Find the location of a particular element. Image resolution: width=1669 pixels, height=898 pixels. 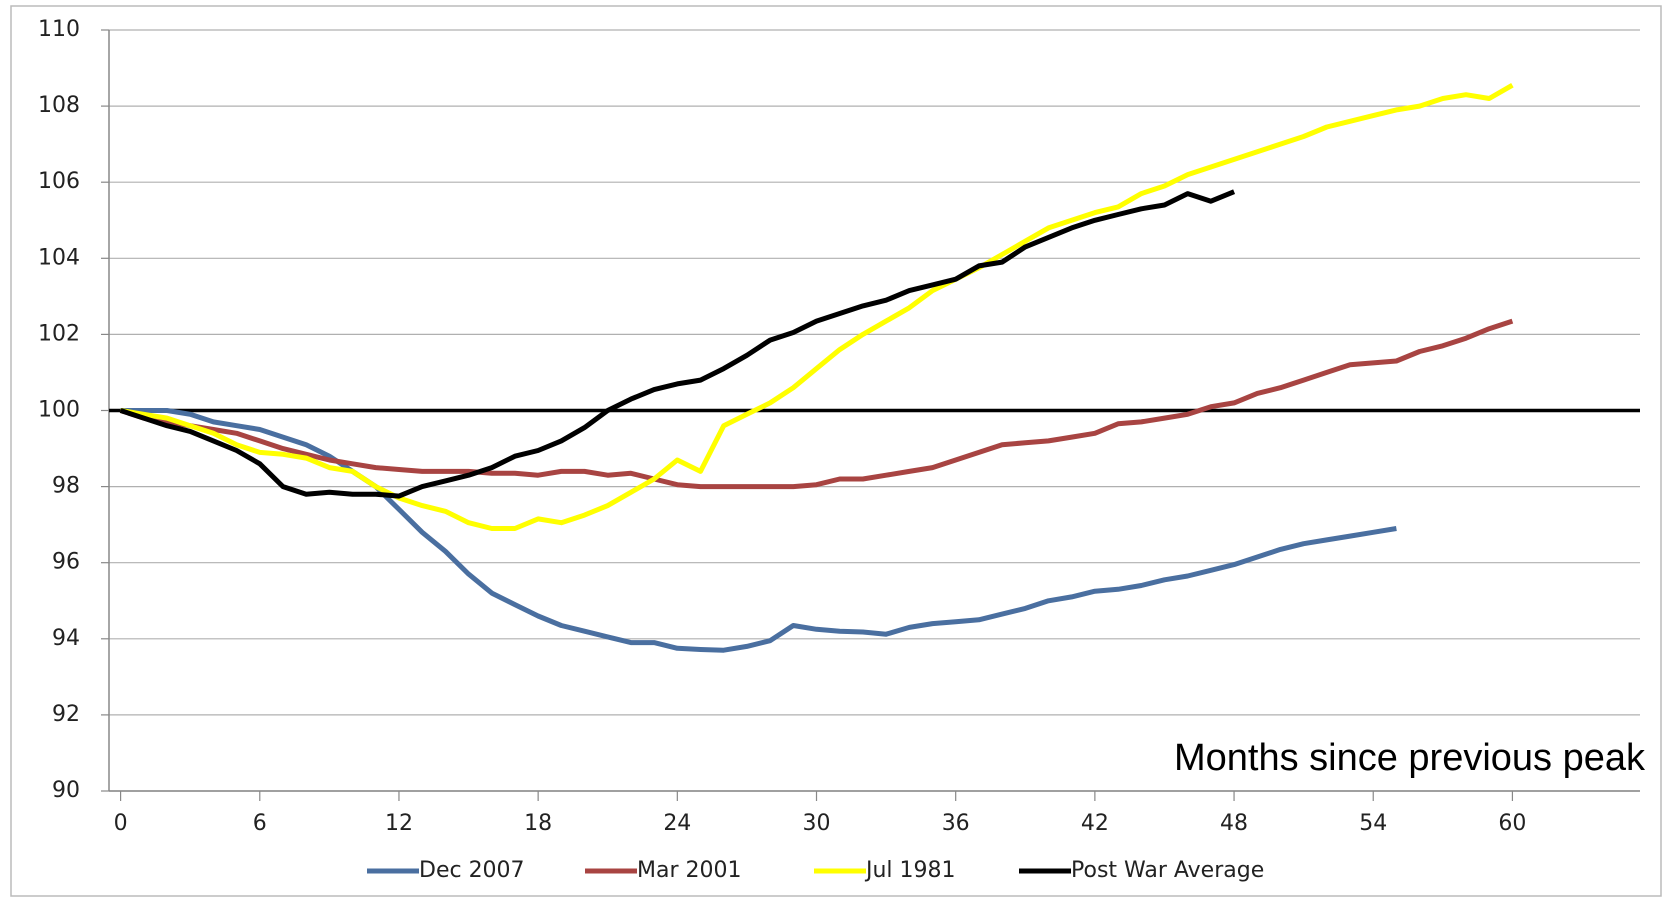

legend-item: Dec 2007 is located at coordinates (446, 870).